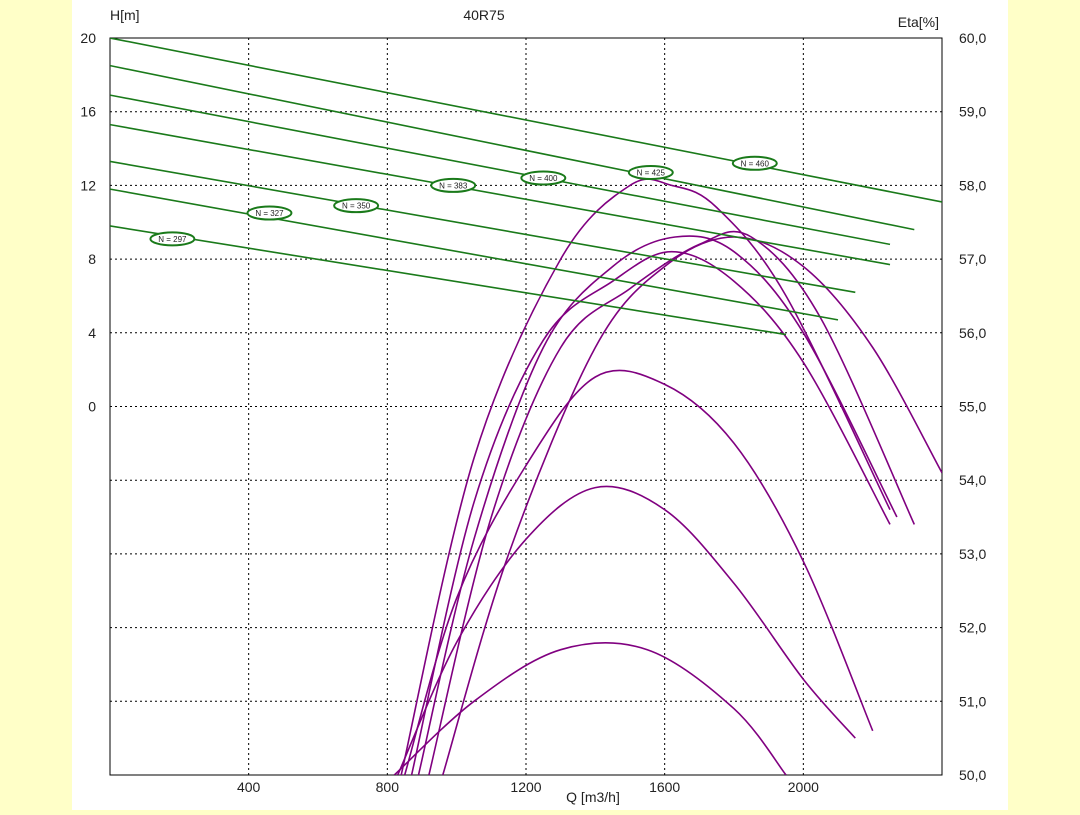 Image resolution: width=1080 pixels, height=815 pixels. I want to click on y-right-tick-label: 52,0, so click(972, 628).